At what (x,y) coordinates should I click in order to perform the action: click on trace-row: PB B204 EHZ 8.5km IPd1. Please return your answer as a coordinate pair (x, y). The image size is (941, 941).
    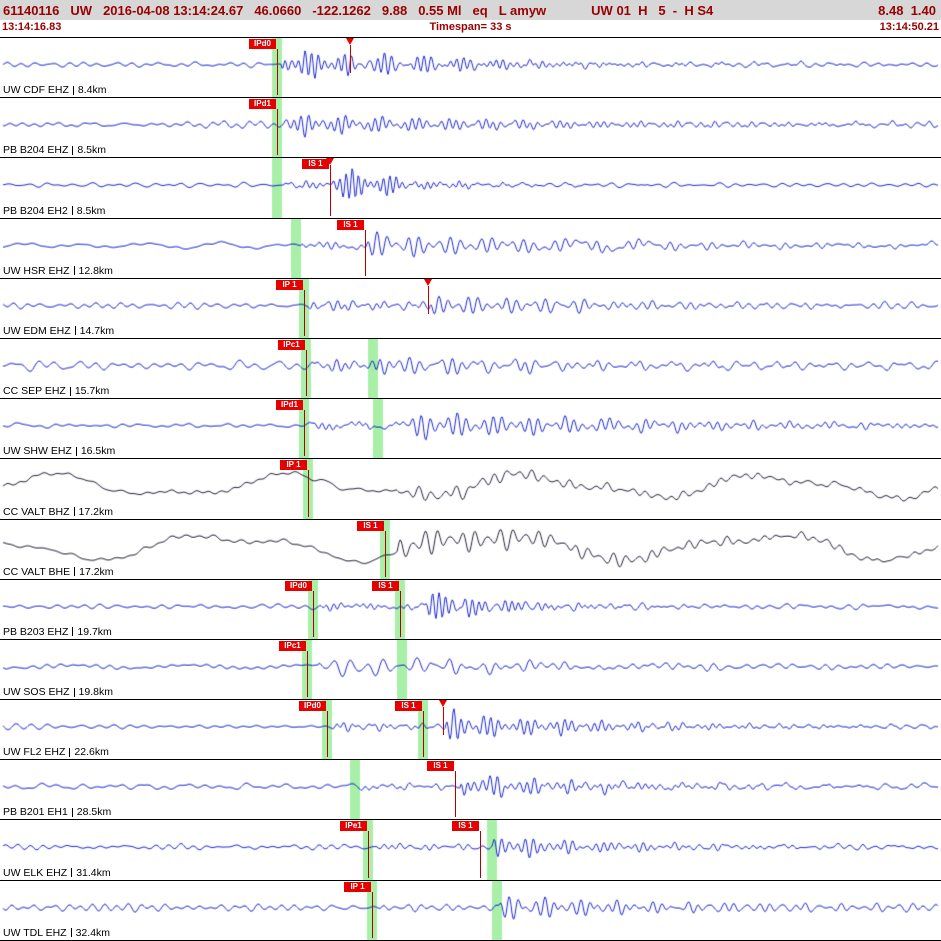
    Looking at the image, I should click on (470, 128).